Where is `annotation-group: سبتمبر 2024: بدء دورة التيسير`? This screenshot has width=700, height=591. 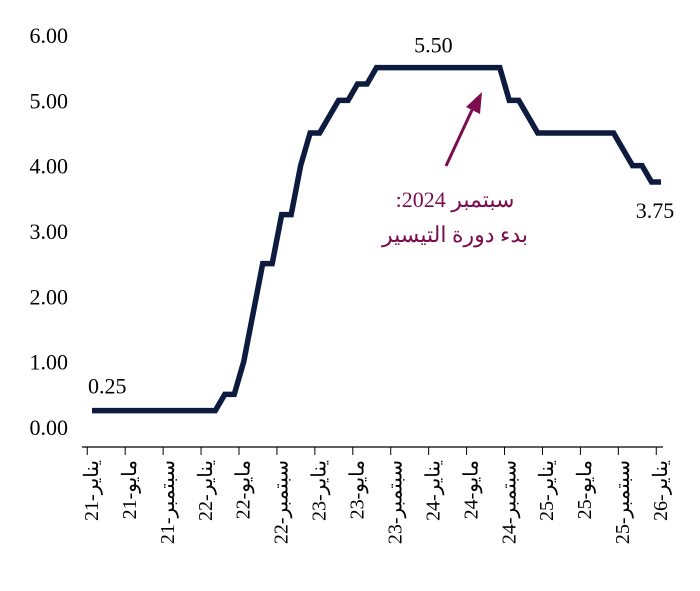
annotation-group: سبتمبر 2024: بدء دورة التيسير is located at coordinates (454, 170).